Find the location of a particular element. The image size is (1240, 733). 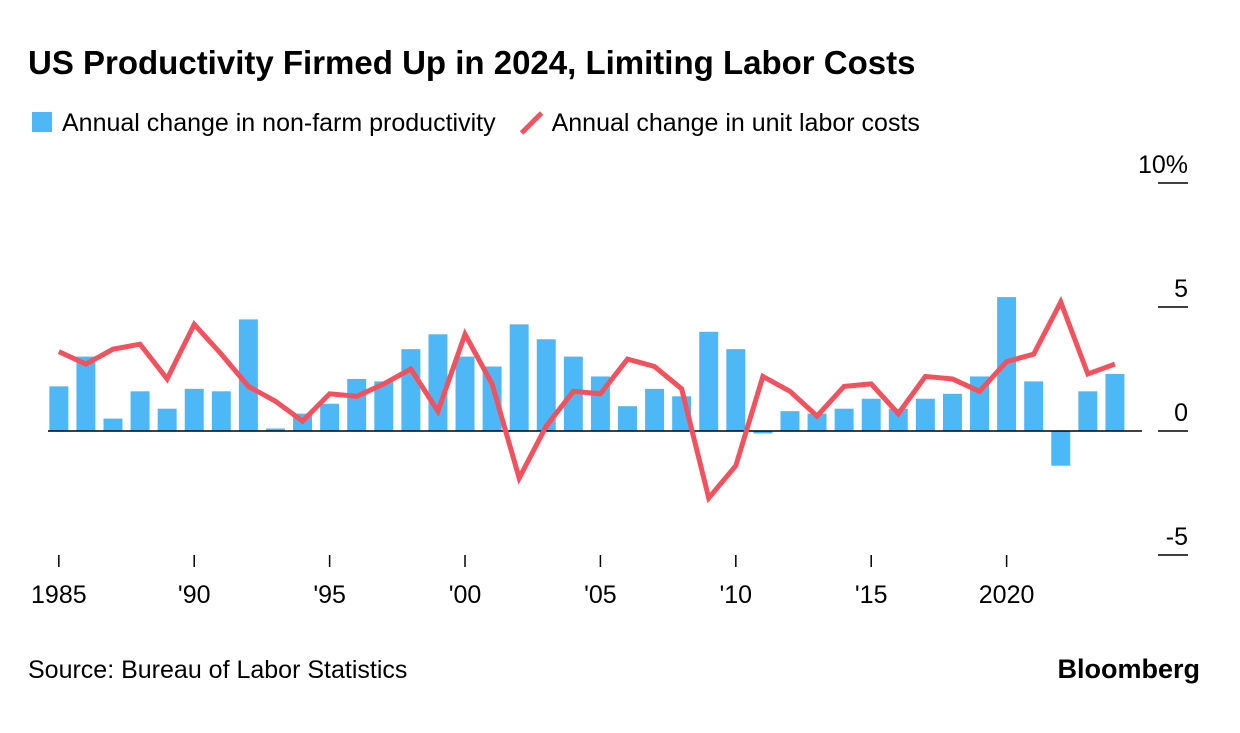

source: Source: Bureau of Labor Statistics is located at coordinates (217, 670).